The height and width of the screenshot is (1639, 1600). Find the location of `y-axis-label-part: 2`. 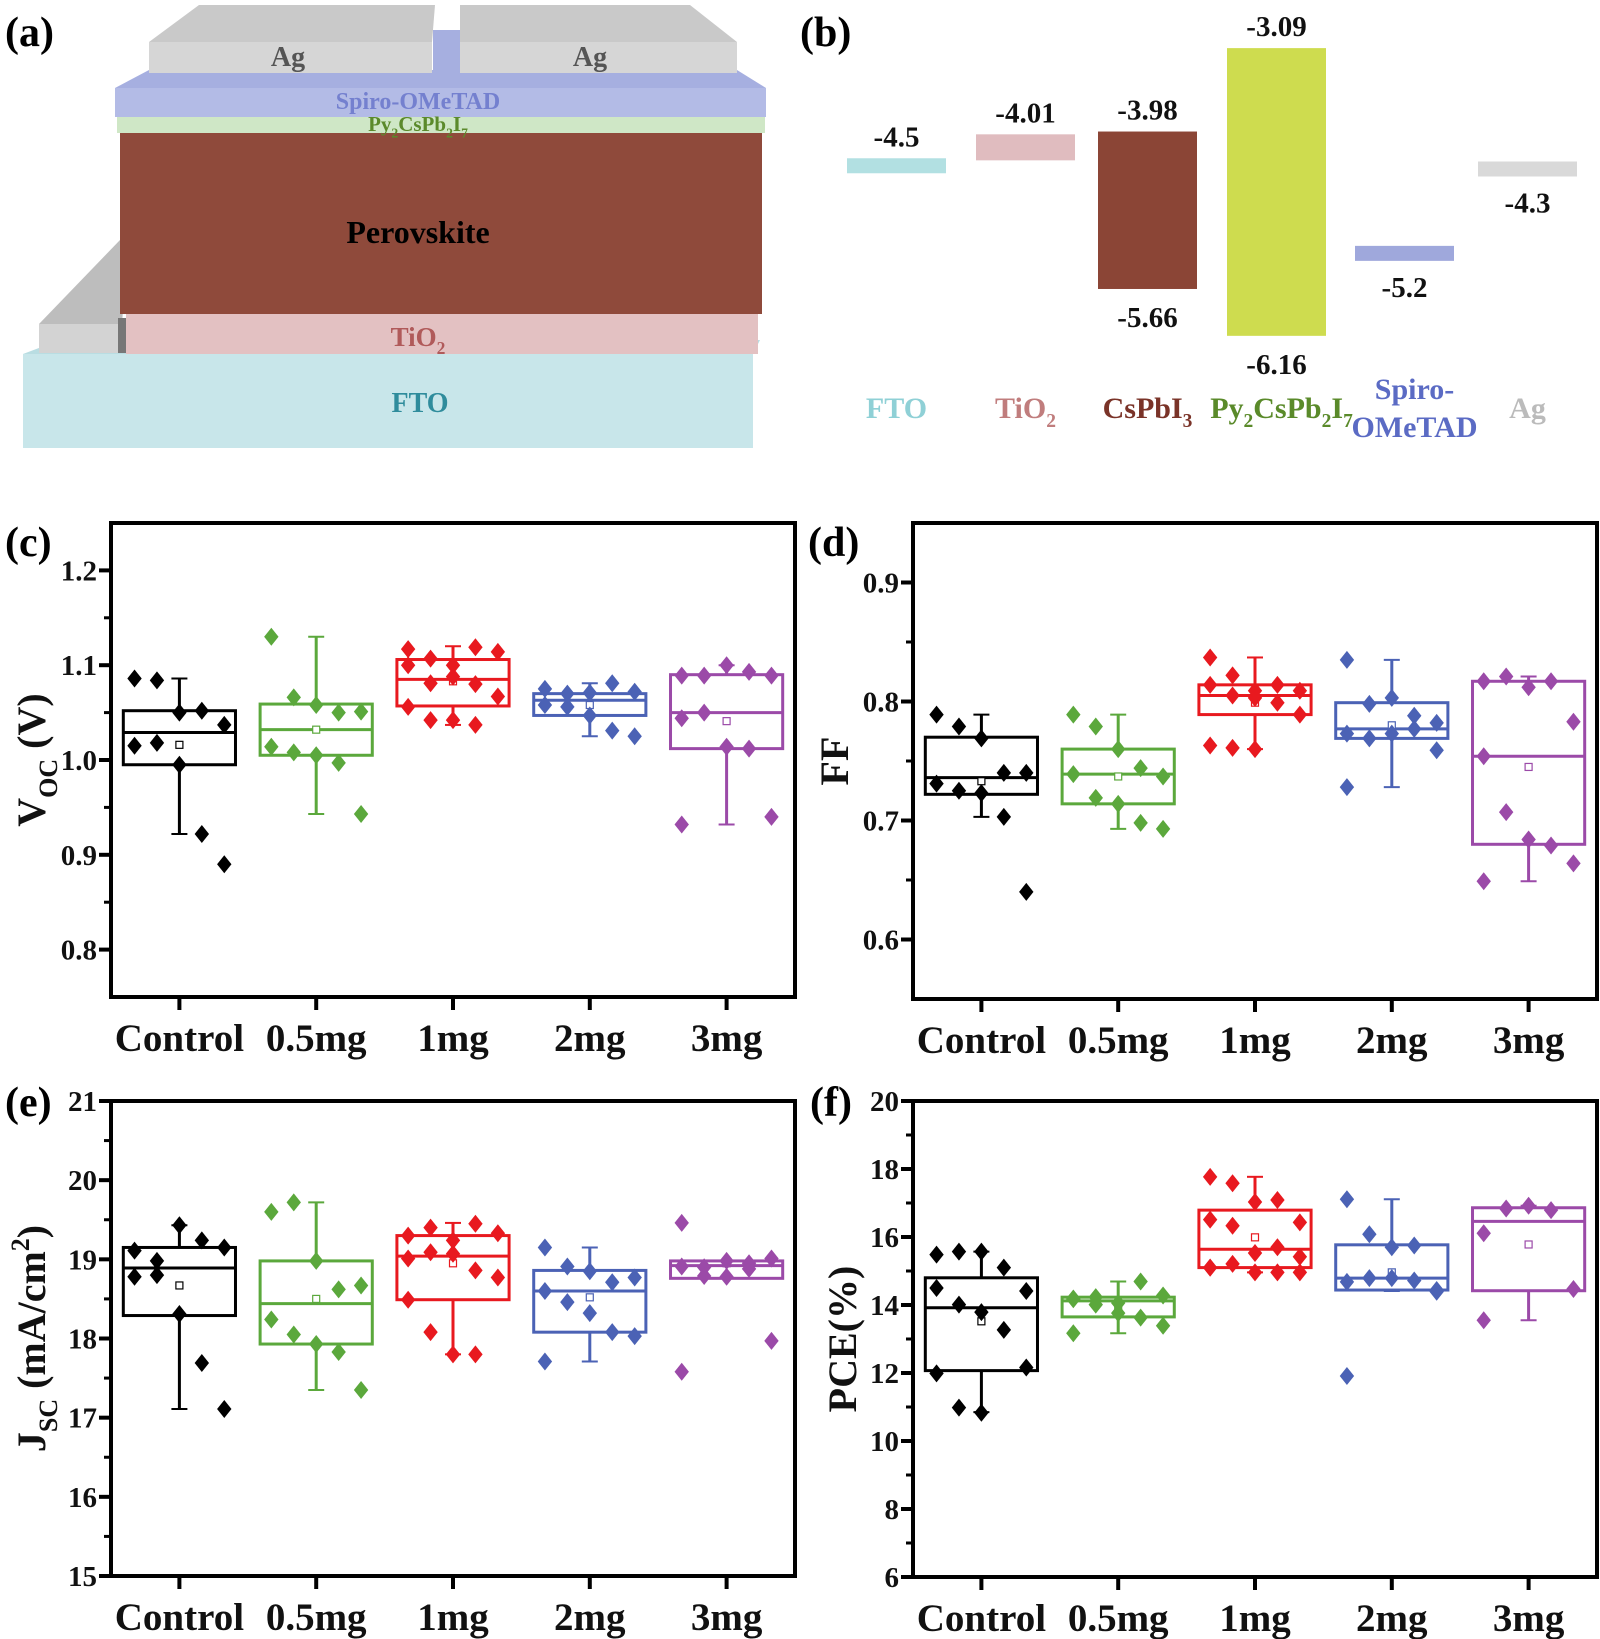

y-axis-label-part: 2 is located at coordinates (20, 1244).